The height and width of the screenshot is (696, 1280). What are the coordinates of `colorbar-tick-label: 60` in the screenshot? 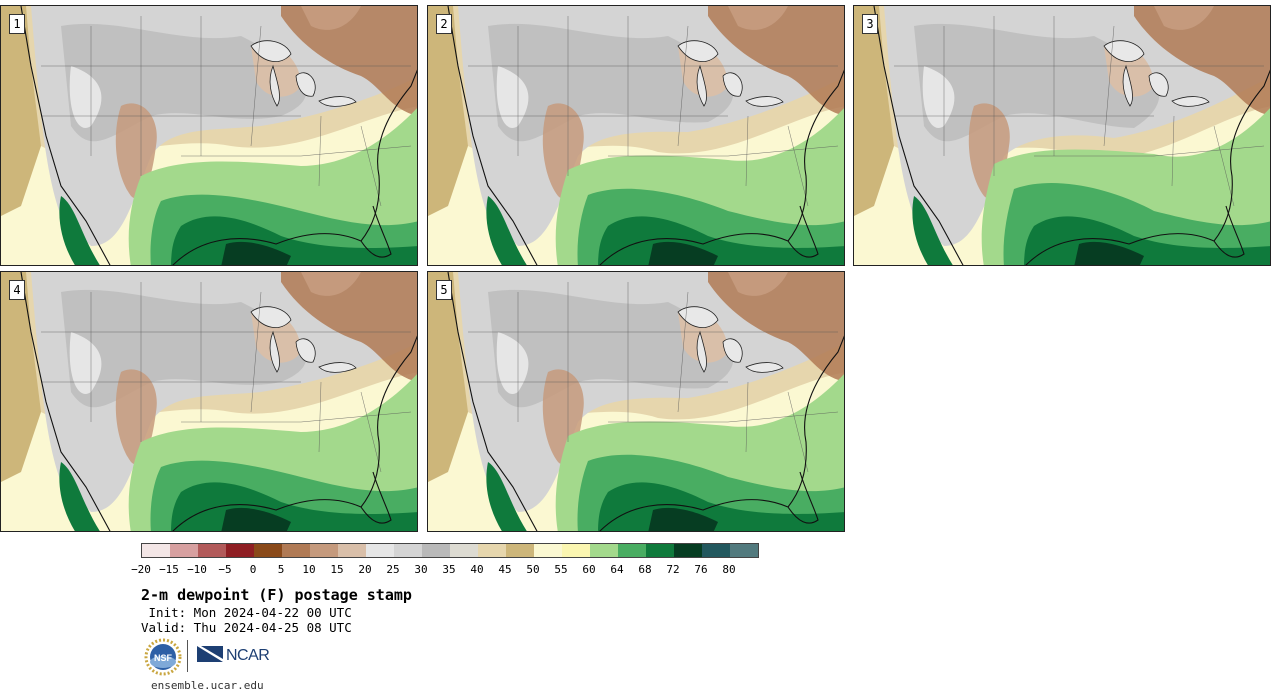 It's located at (589, 569).